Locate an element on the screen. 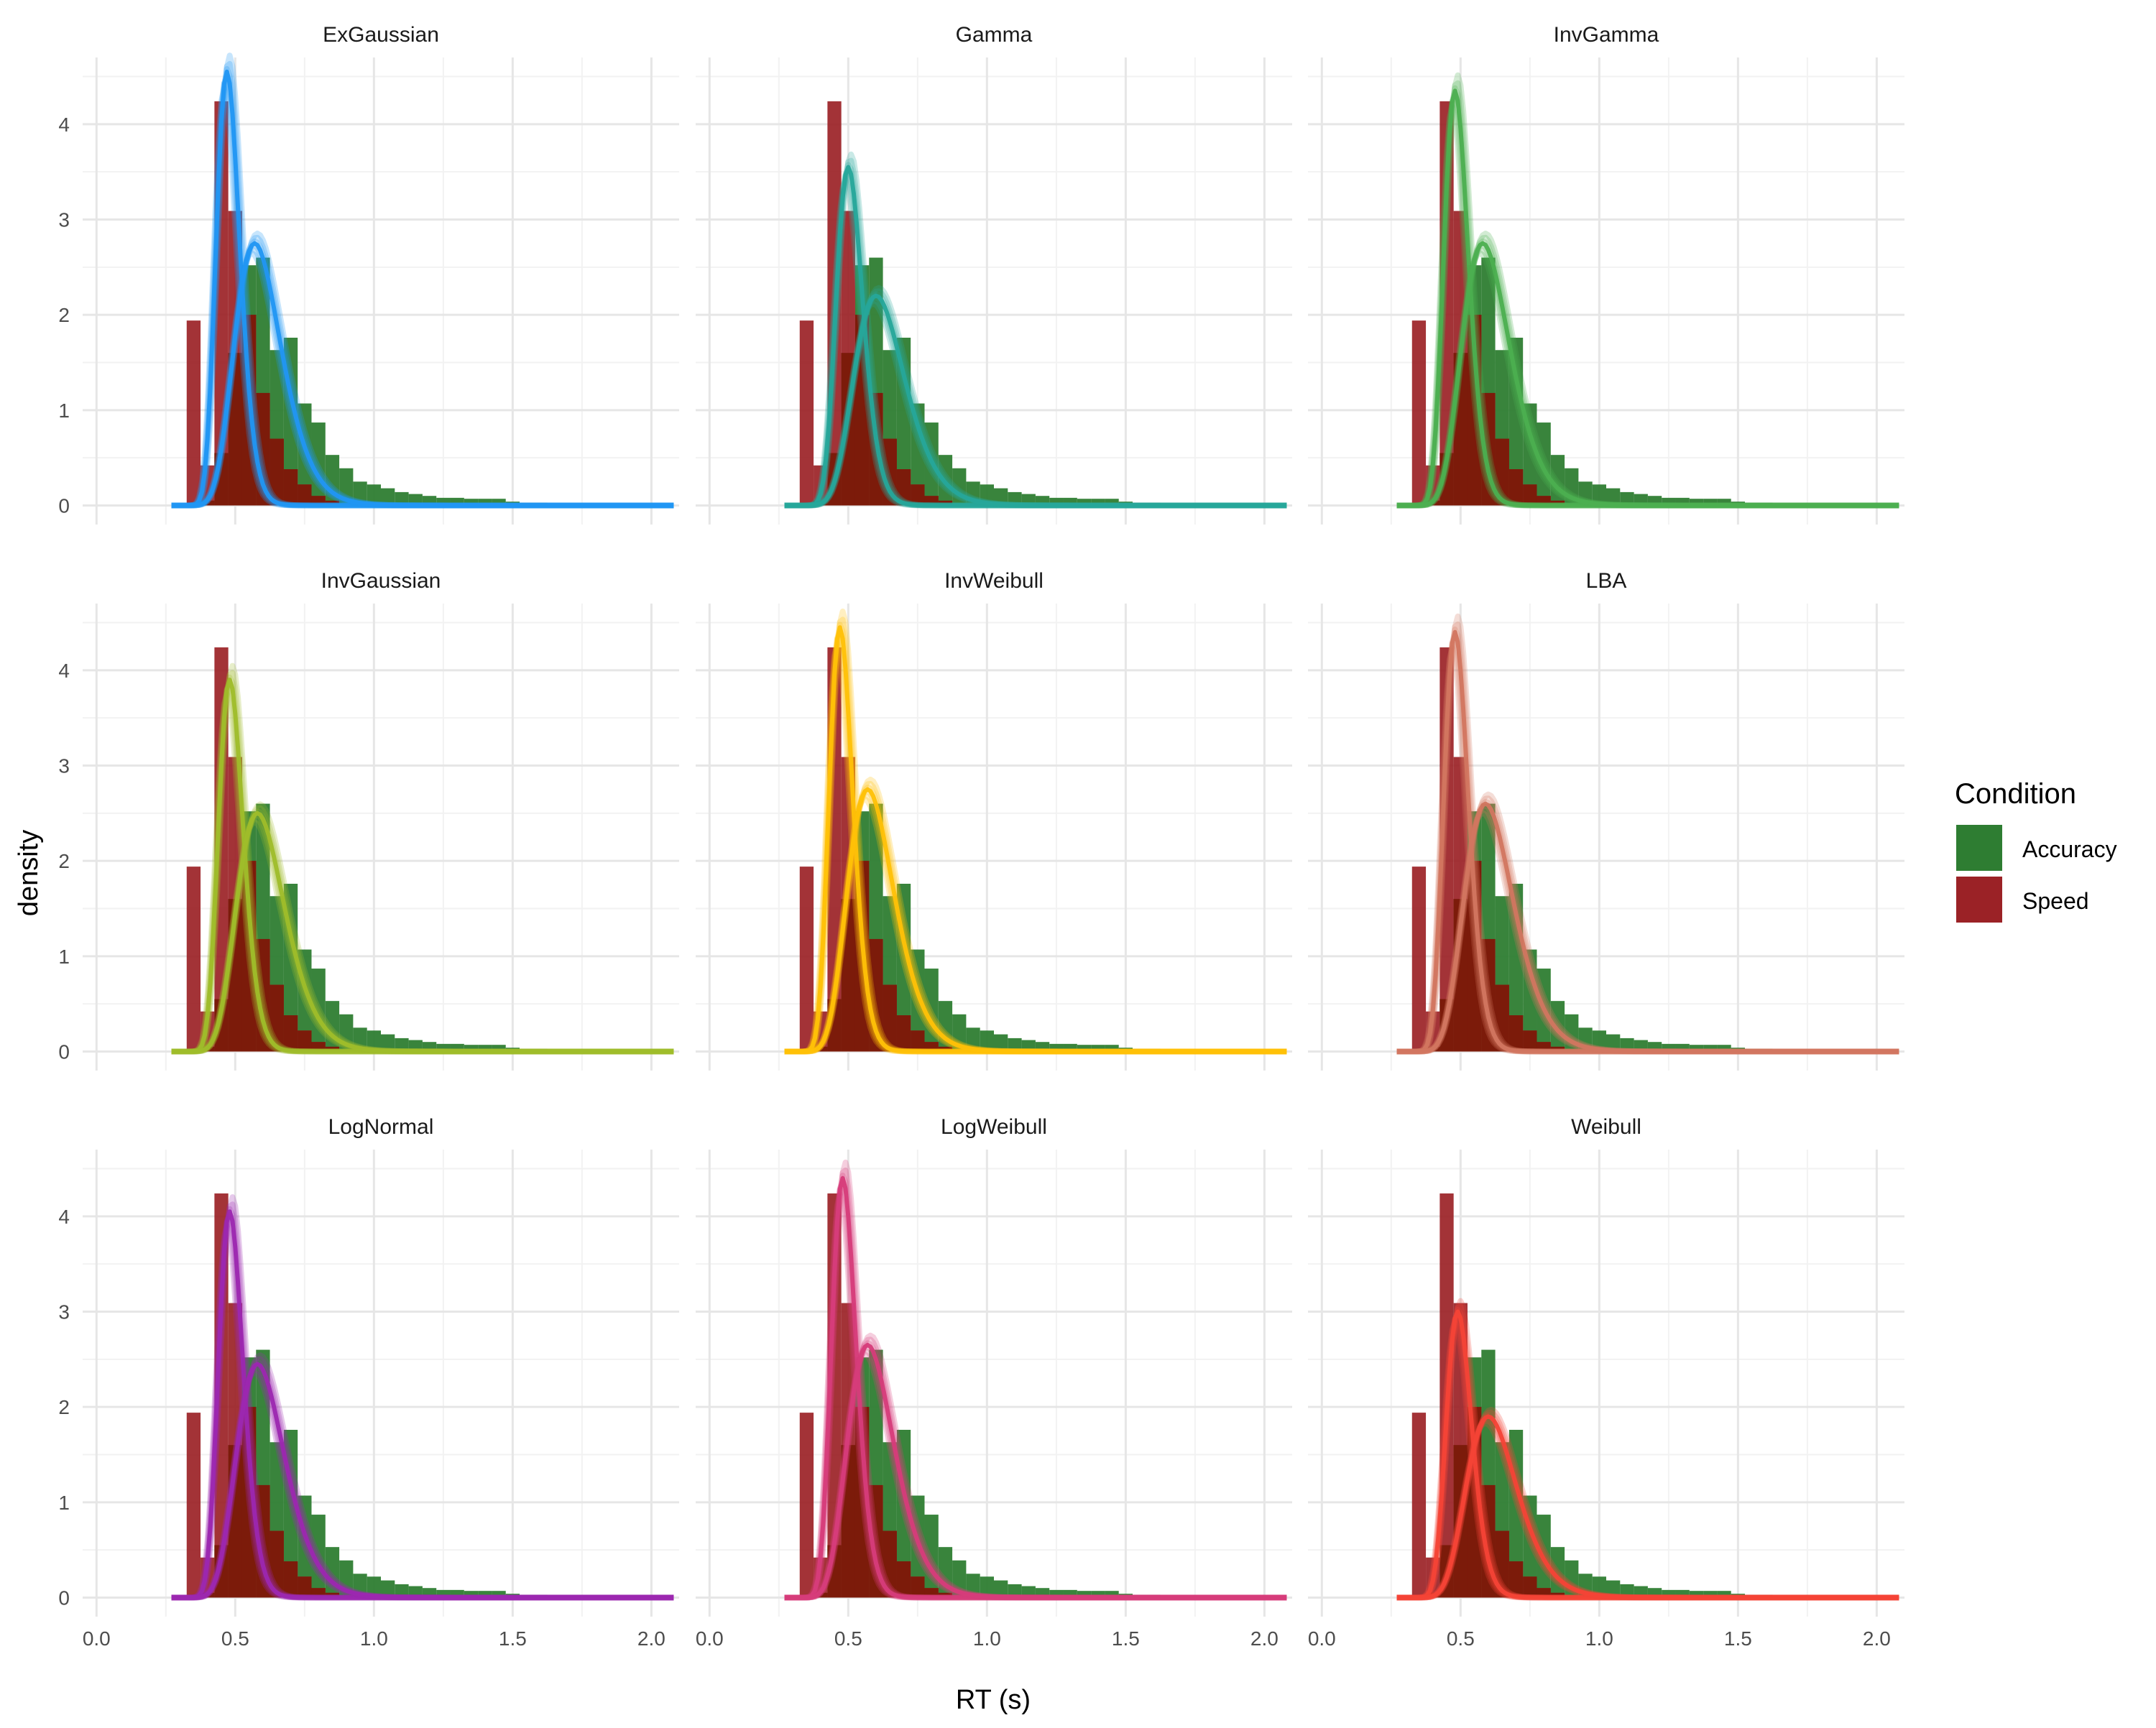  x-tick-label: 0.5 is located at coordinates (235, 1638).